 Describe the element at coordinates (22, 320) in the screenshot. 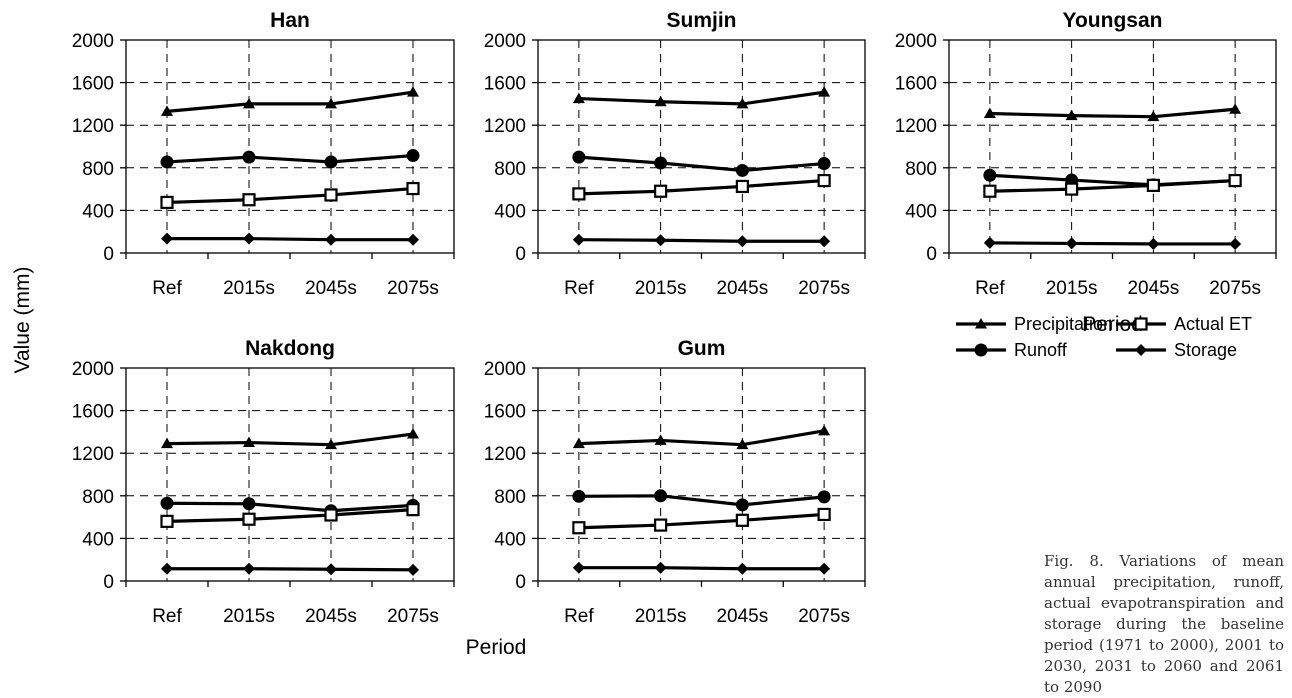

I see `y-axis-label: Value (mm)` at that location.